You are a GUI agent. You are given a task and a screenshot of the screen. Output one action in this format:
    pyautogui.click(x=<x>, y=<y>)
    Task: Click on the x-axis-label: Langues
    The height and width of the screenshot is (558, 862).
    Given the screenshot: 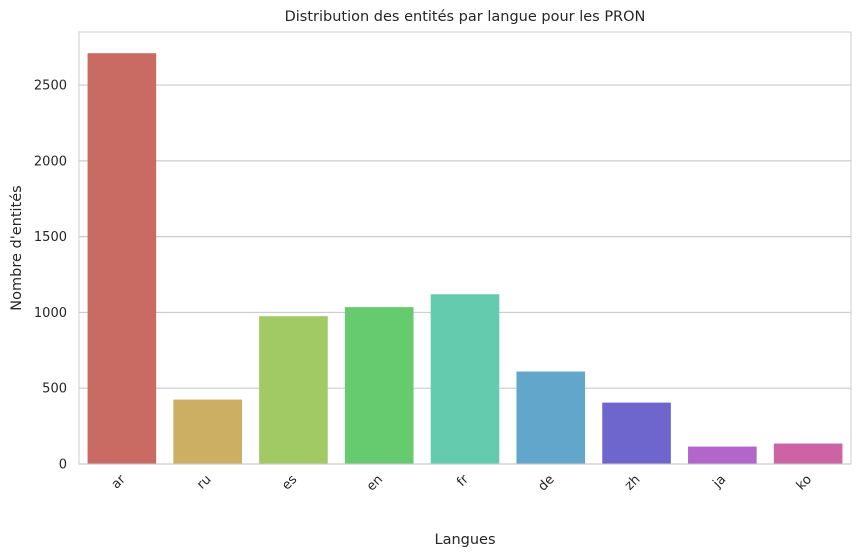 What is the action you would take?
    pyautogui.click(x=464, y=540)
    